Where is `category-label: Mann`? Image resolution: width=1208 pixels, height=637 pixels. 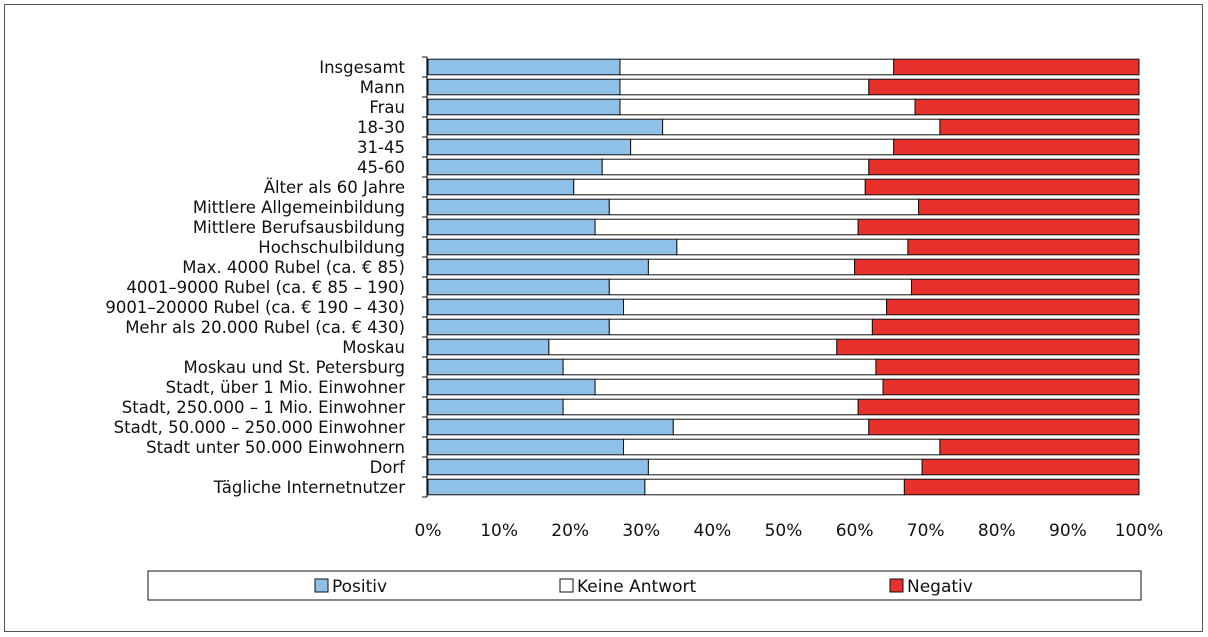 category-label: Mann is located at coordinates (382, 87).